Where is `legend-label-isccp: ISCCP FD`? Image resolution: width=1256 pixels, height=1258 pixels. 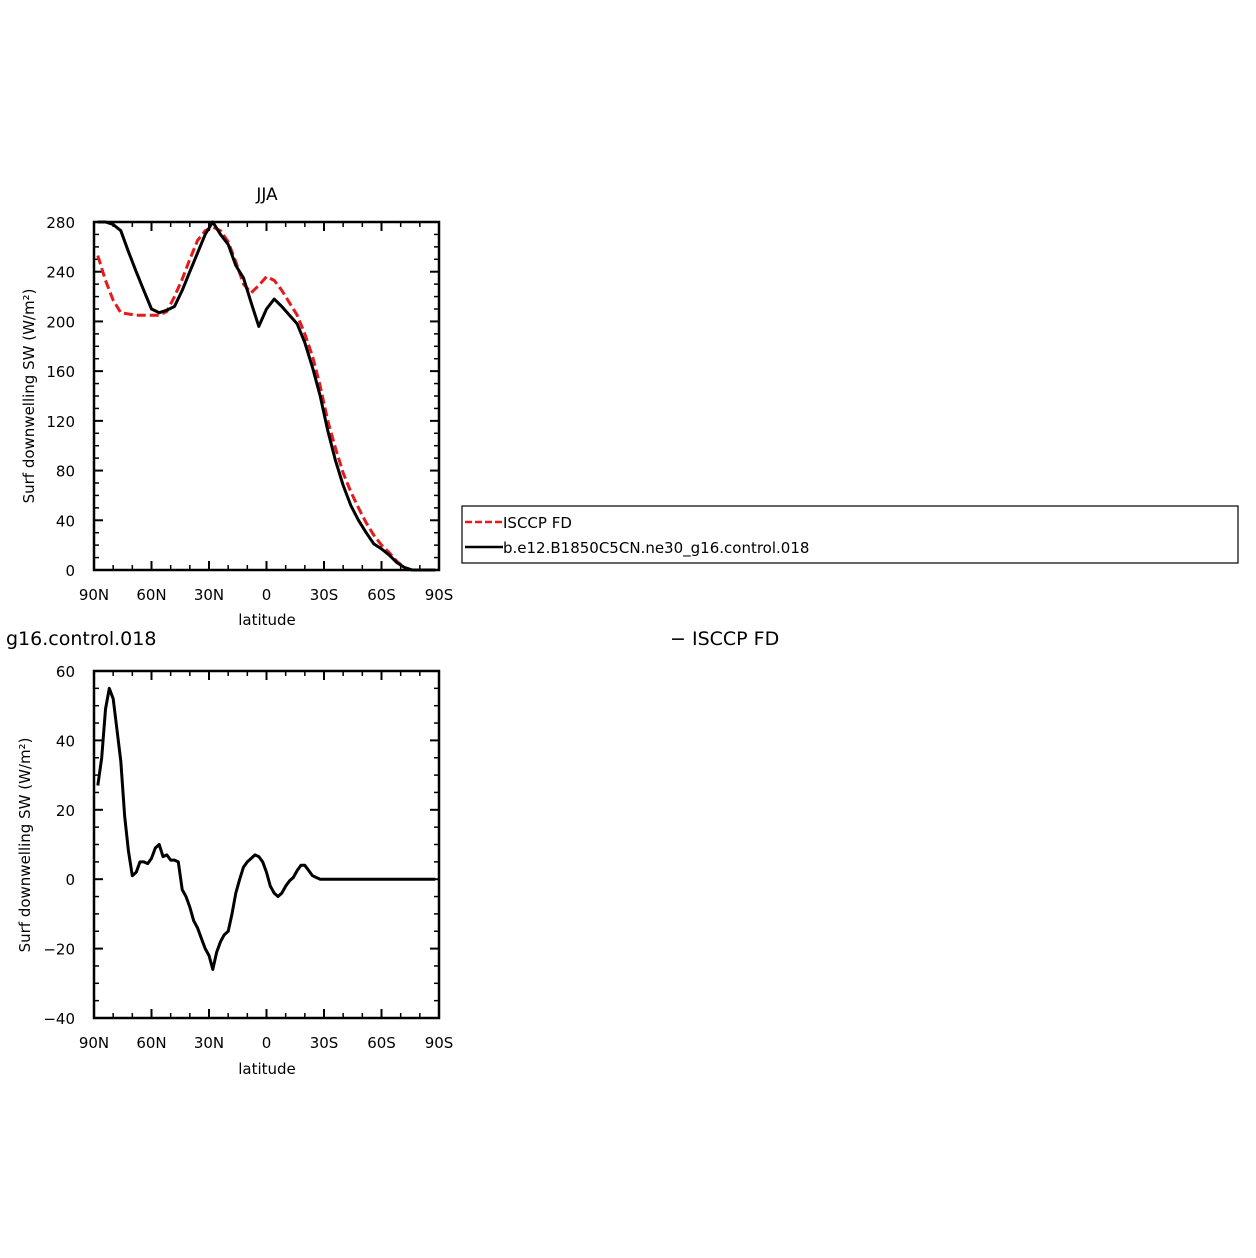 legend-label-isccp: ISCCP FD is located at coordinates (537, 523).